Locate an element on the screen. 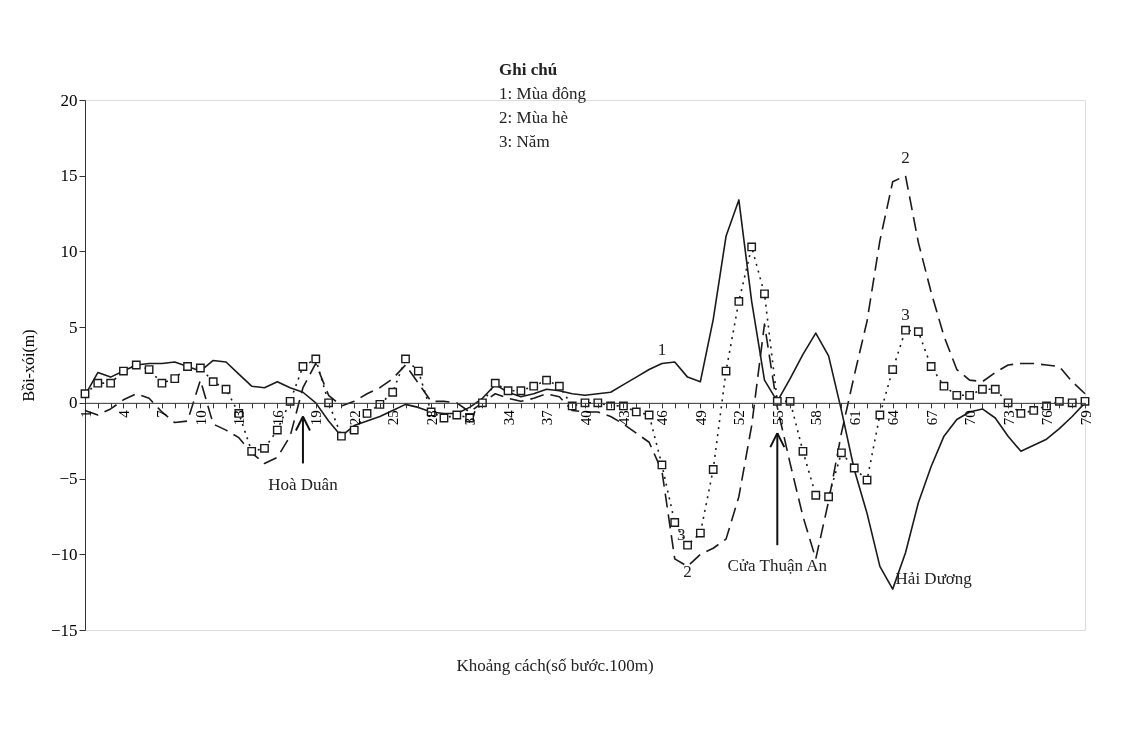 This screenshot has width=1137, height=732. x-tick-label: 16 is located at coordinates (277, 417).